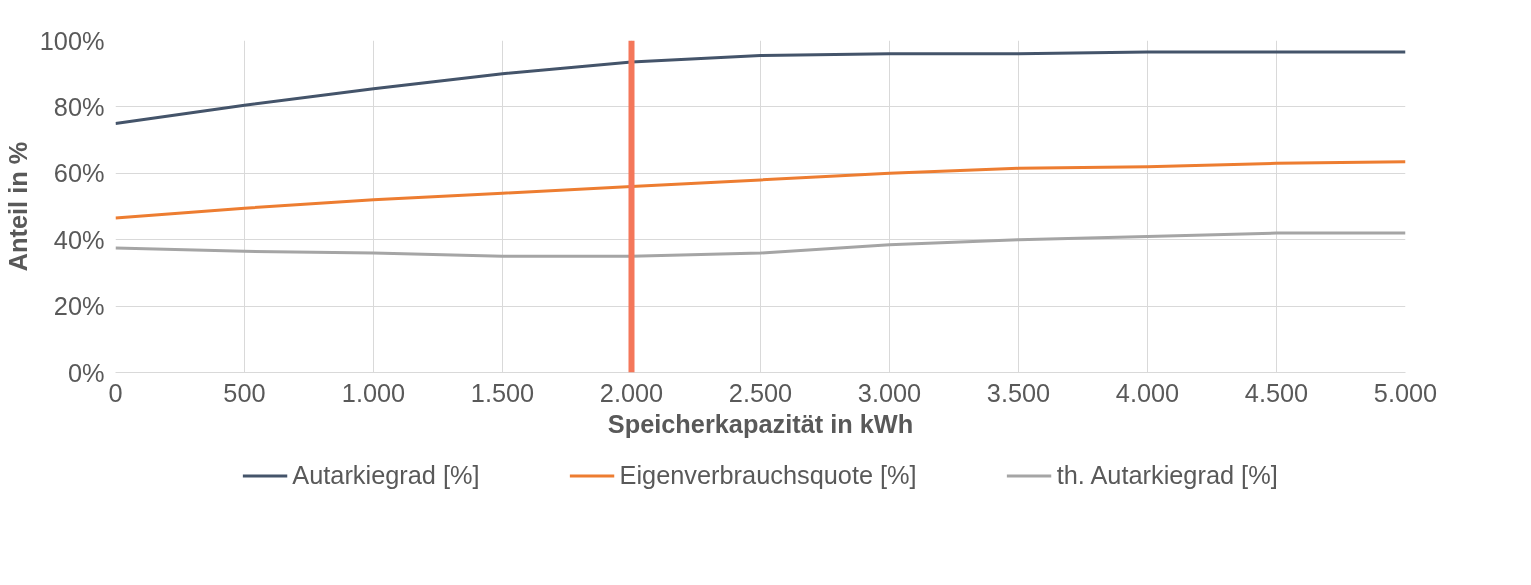 The height and width of the screenshot is (585, 1531). What do you see at coordinates (17, 206) in the screenshot?
I see `y-axis-title: Anteil in %` at bounding box center [17, 206].